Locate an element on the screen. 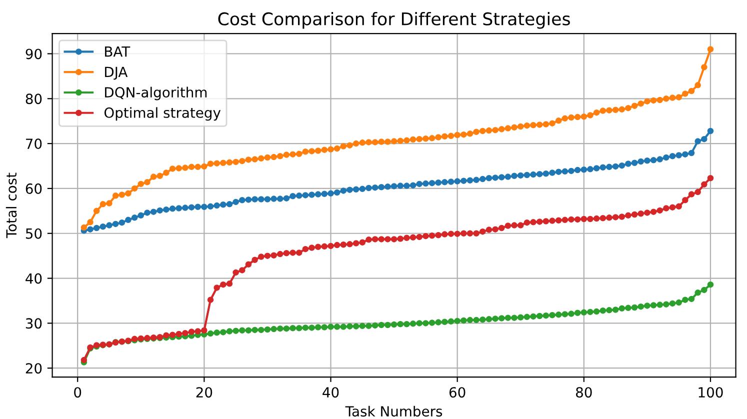 This screenshot has width=747, height=419. x-tick-label: 40 is located at coordinates (330, 392).